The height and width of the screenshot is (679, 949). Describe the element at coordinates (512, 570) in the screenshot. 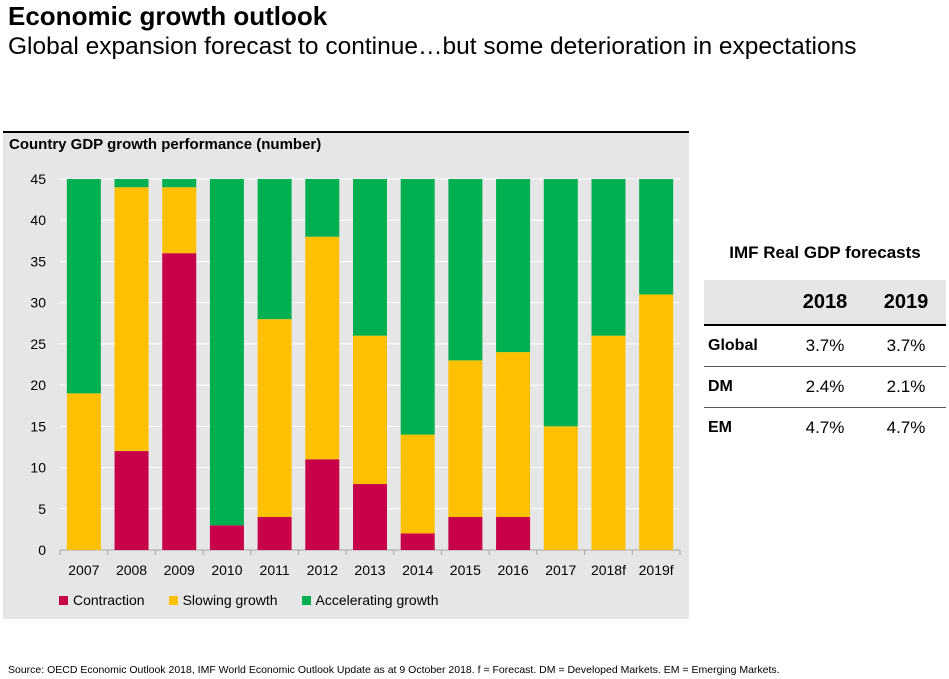

I see `x-tick-label: 2016` at that location.